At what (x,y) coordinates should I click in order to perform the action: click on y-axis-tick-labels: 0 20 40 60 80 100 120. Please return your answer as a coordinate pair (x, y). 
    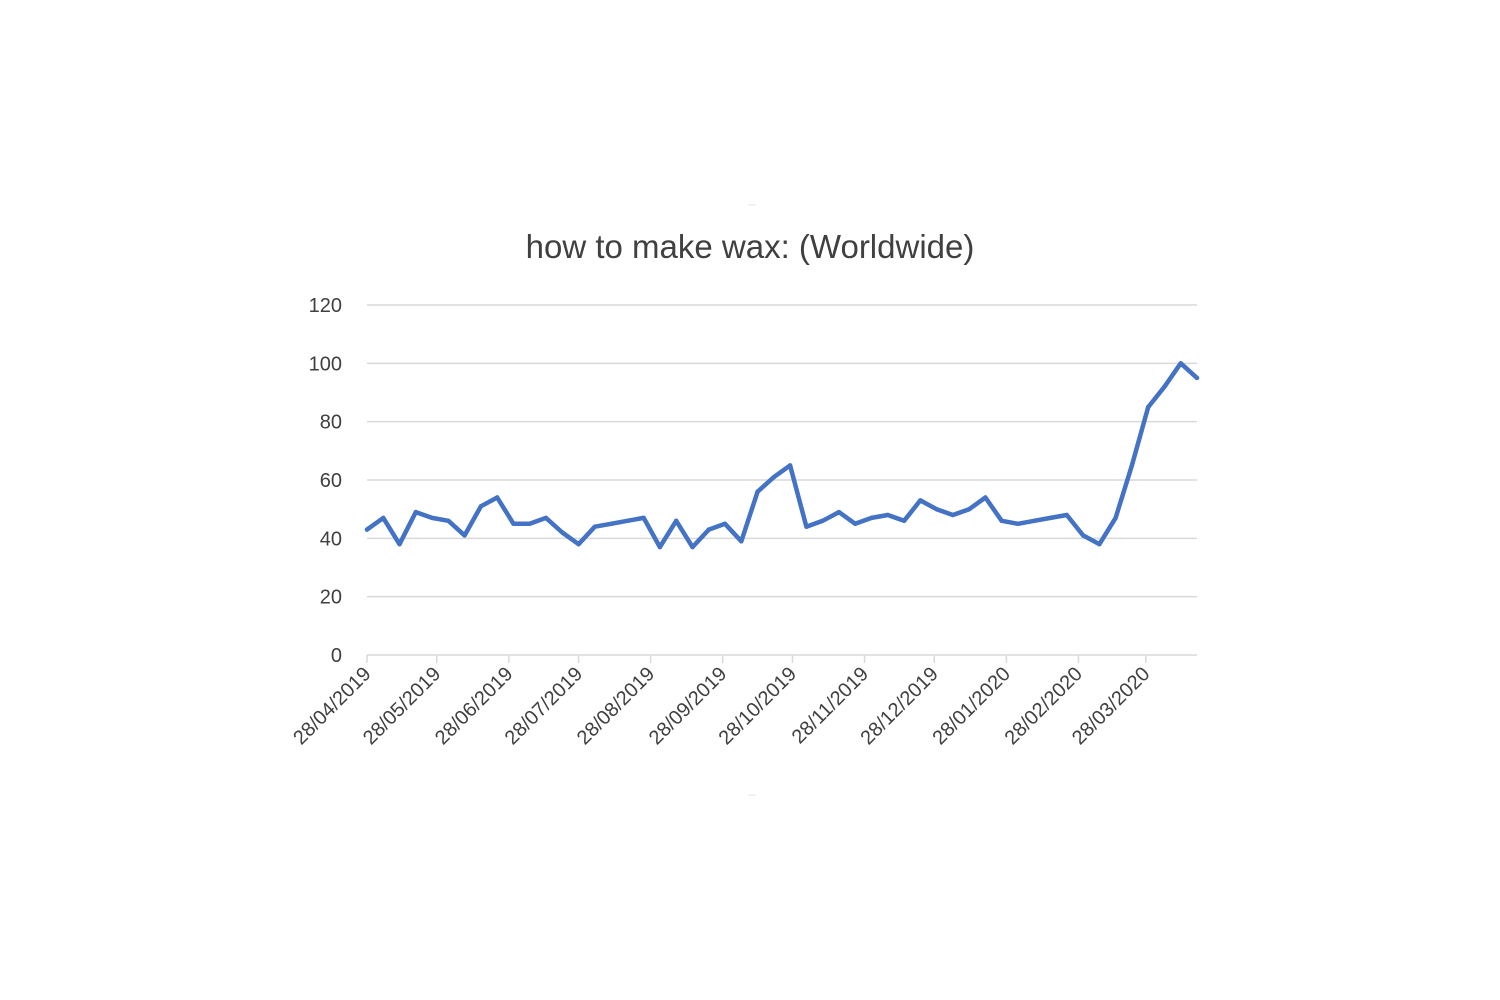
    Looking at the image, I should click on (325, 481).